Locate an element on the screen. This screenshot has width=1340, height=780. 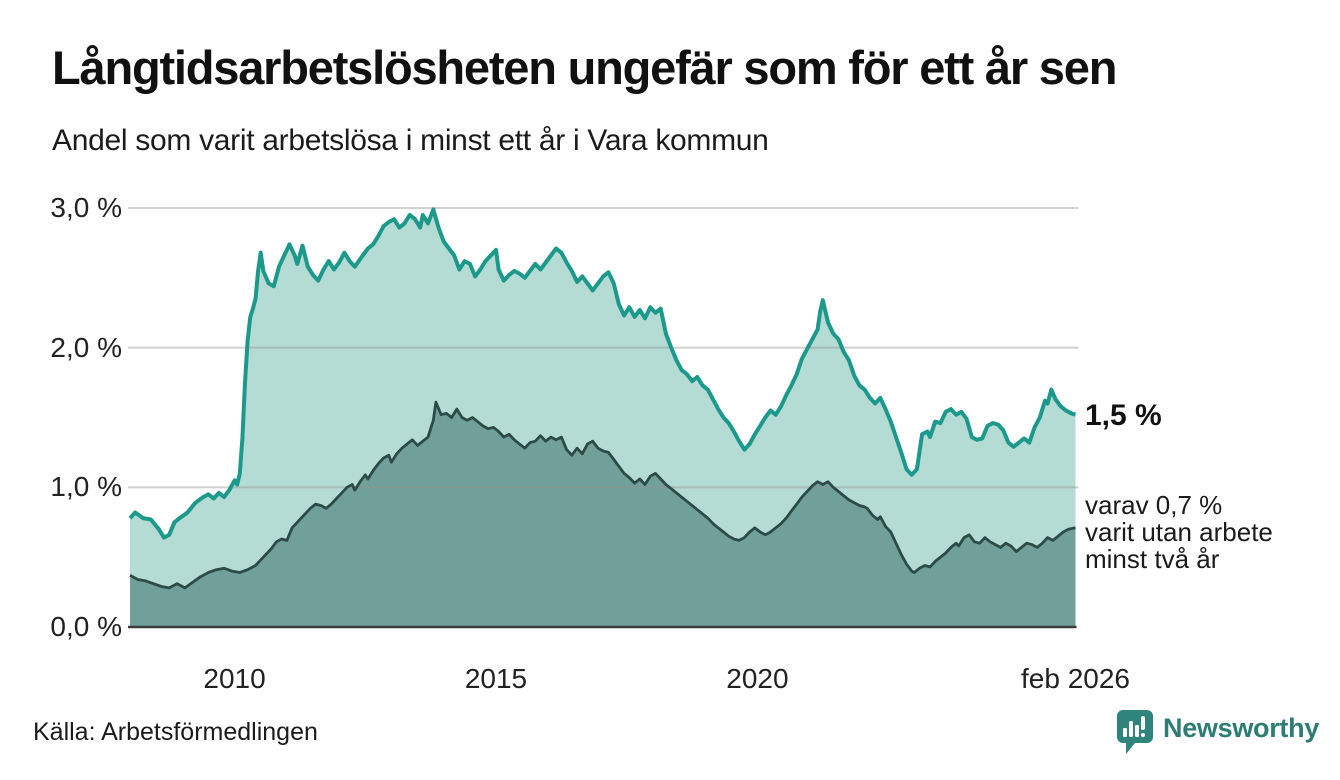
newsworthy-logo-text: Newsworthy is located at coordinates (1241, 728).